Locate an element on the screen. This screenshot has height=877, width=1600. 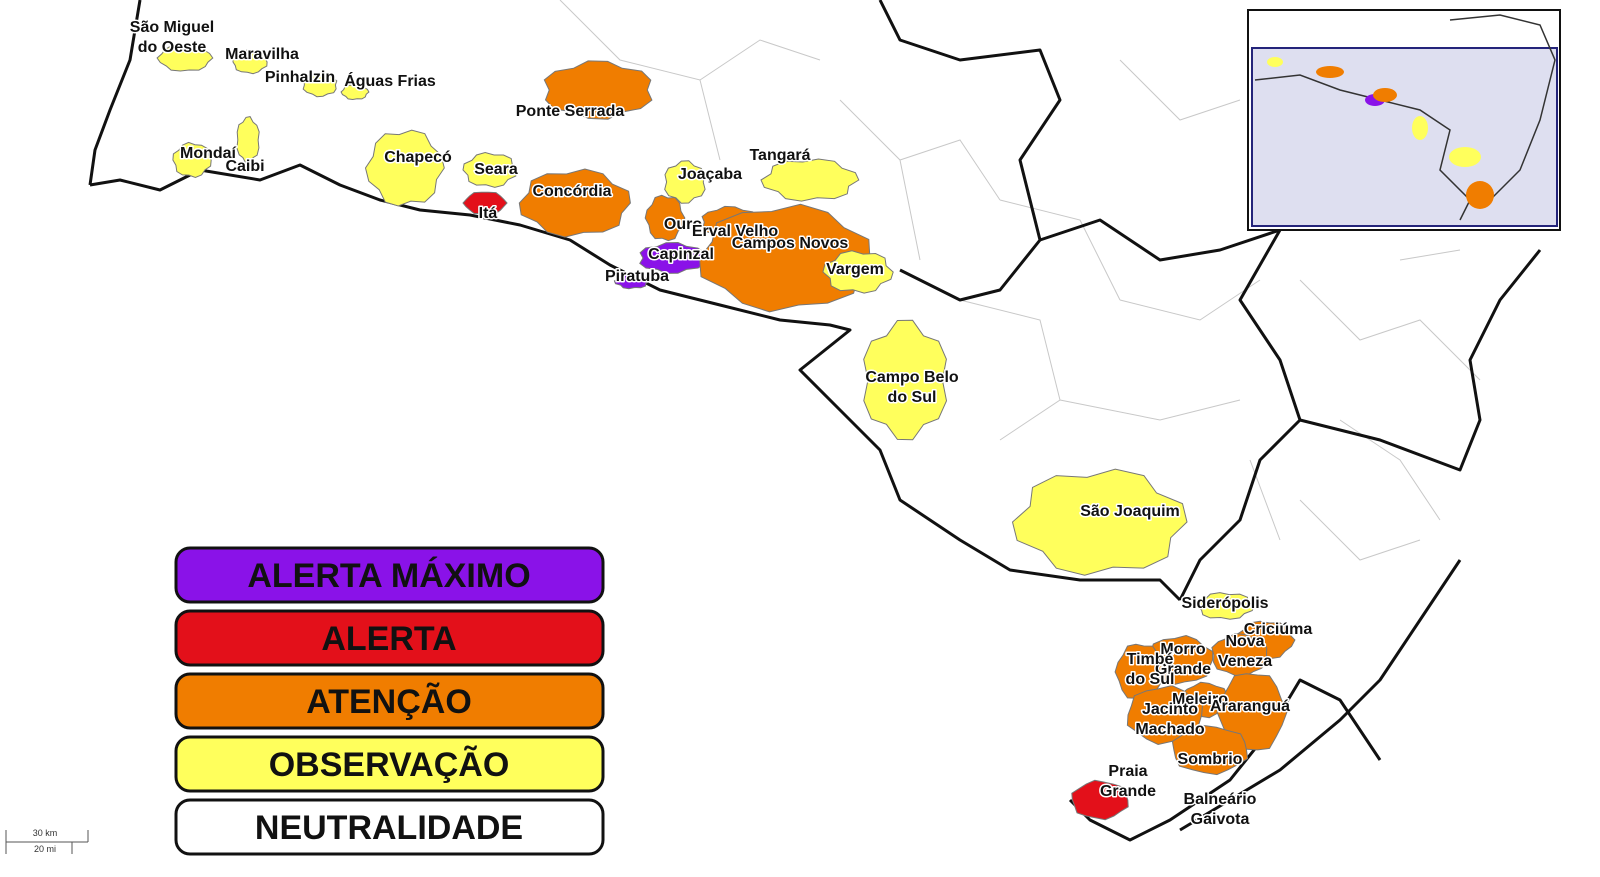
municipality-label: Jacinto is located at coordinates (1170, 709).